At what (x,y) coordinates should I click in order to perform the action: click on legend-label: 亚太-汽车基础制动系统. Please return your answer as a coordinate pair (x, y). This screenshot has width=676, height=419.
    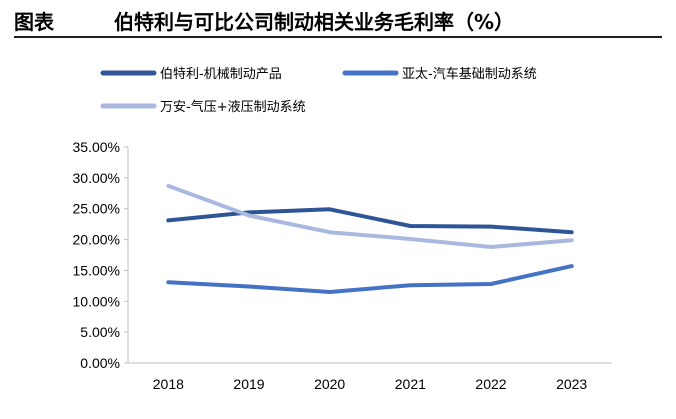
    Looking at the image, I should click on (469, 74).